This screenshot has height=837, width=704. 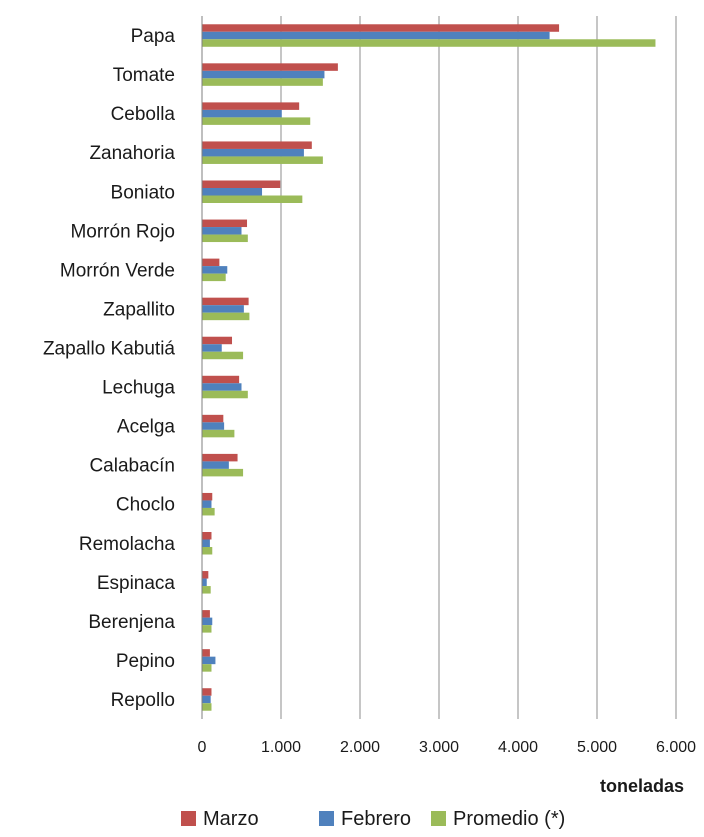 I want to click on x-tick-label: 4.000, so click(x=518, y=747).